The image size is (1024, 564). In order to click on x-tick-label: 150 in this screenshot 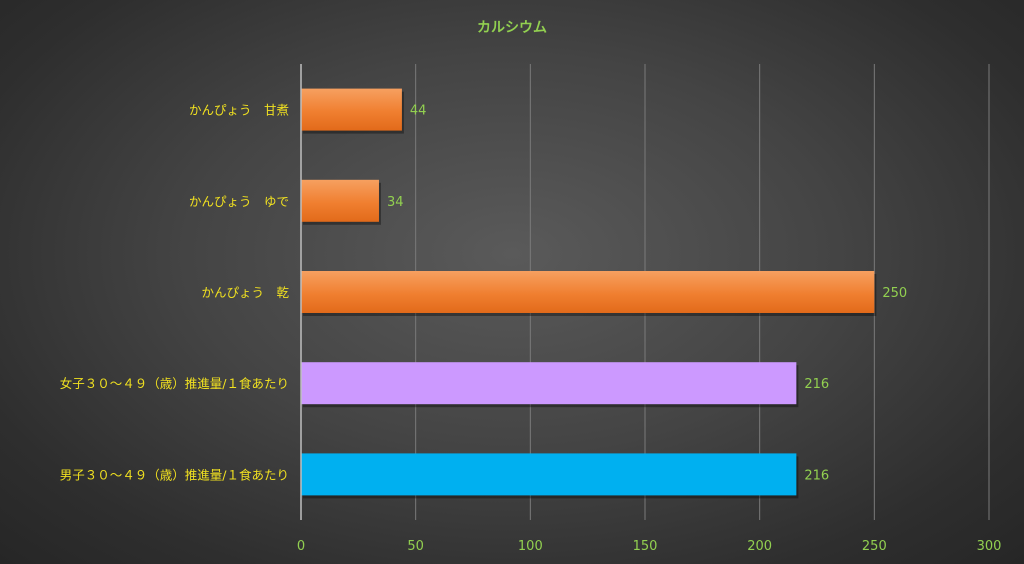, I will do `click(645, 546)`.